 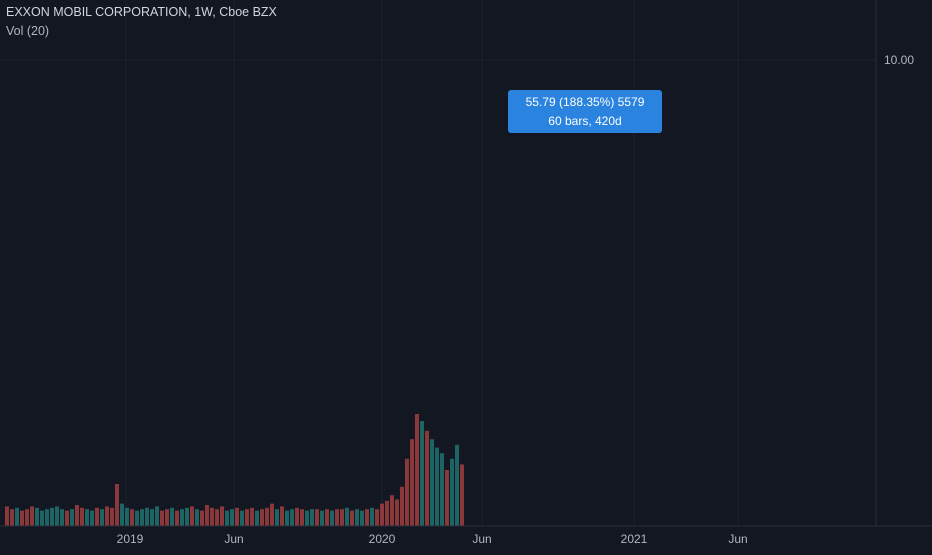 I want to click on volume-indicator-title: Vol (20), so click(x=28, y=31).